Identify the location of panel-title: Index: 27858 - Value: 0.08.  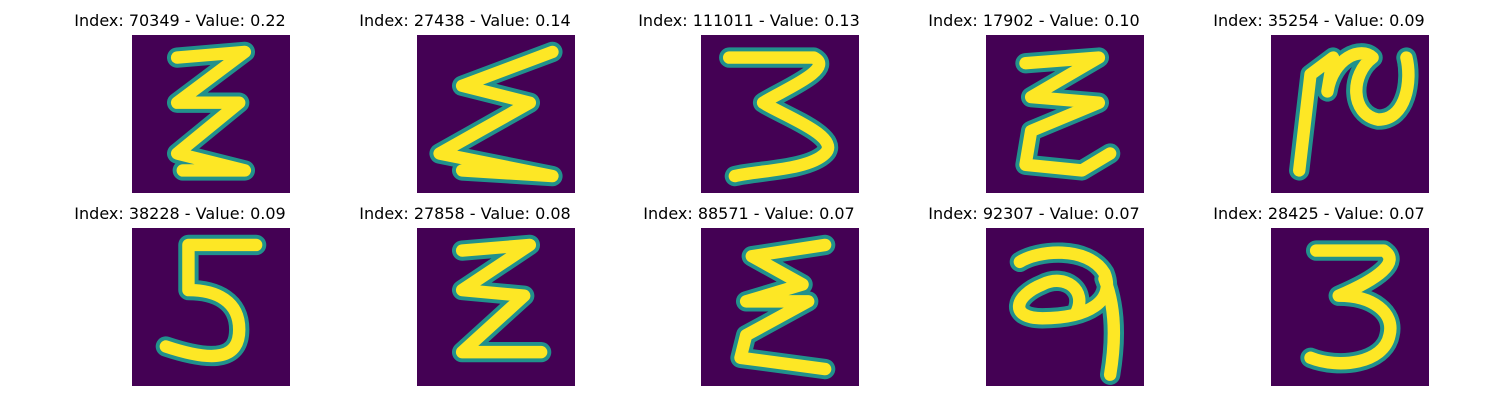
(465, 213).